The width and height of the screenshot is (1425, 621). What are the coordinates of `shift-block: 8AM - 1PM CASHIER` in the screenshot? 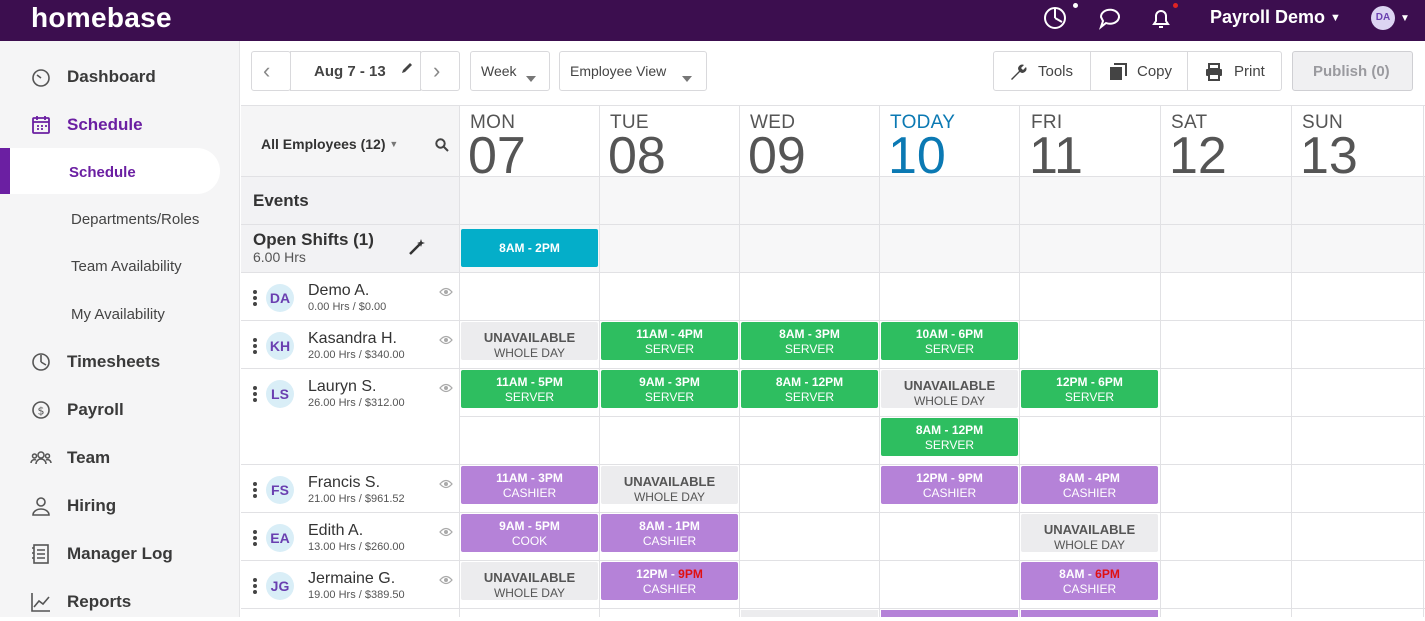 It's located at (669, 533).